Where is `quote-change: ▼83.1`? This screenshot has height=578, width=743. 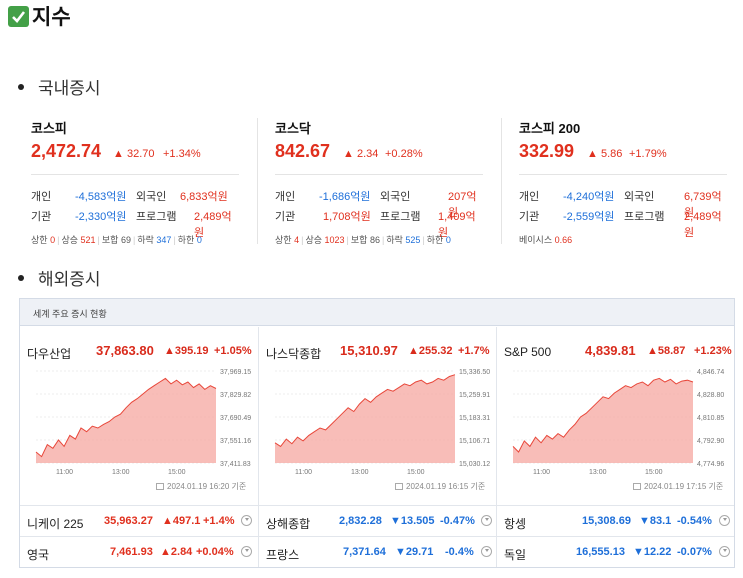 quote-change: ▼83.1 is located at coordinates (655, 521).